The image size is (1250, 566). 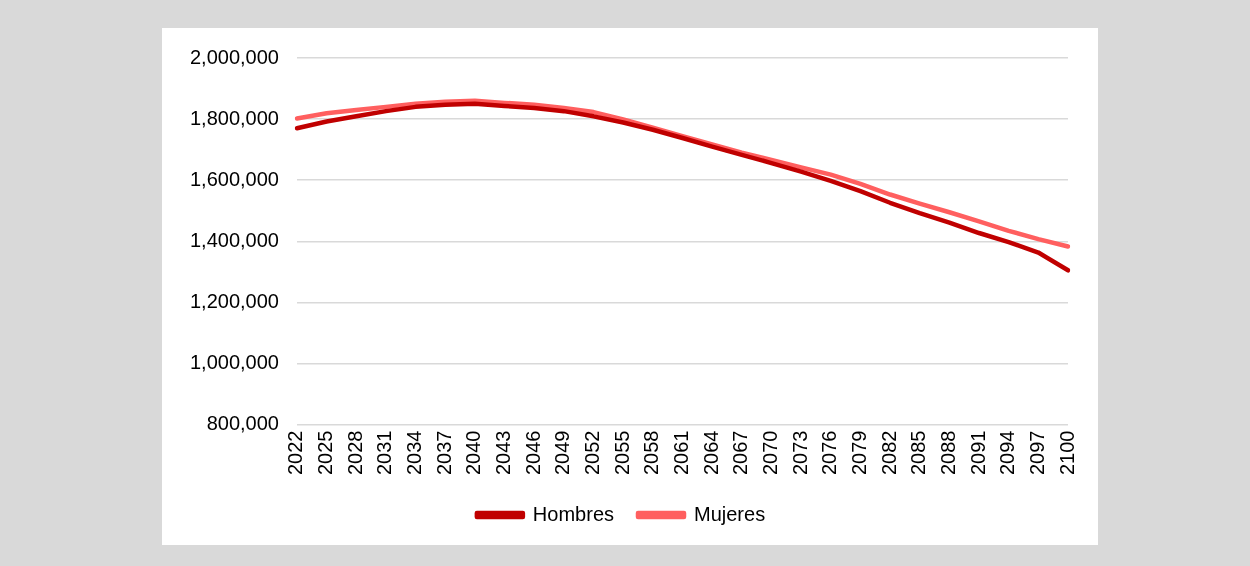 I want to click on x-tick-label: 2049, so click(x=562, y=453).